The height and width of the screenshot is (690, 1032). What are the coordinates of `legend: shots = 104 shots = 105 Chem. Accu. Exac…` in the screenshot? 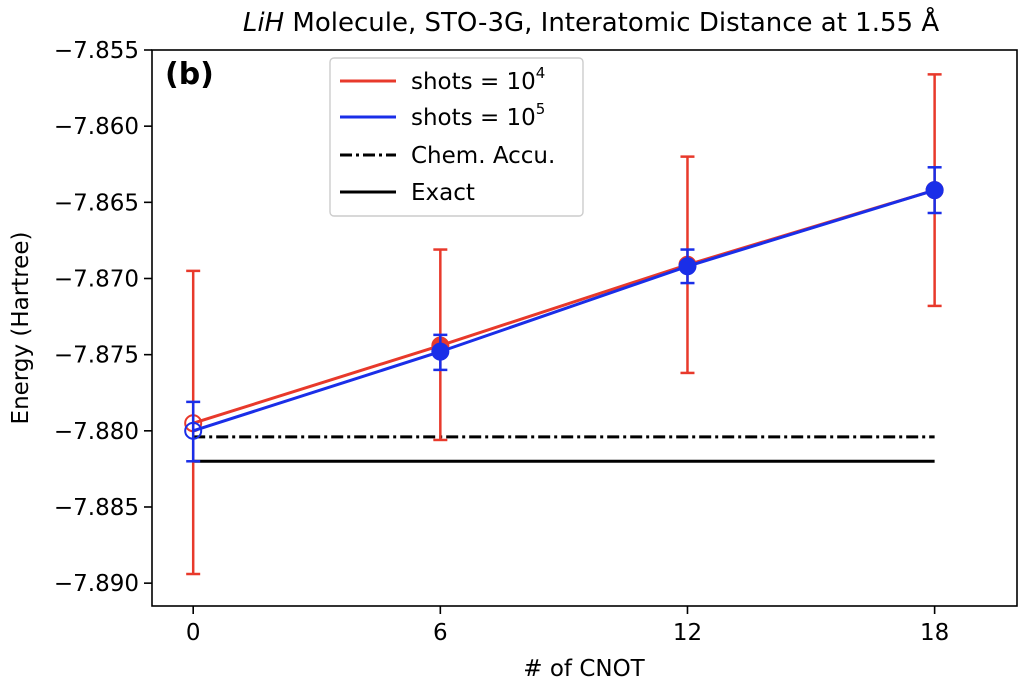 It's located at (456, 137).